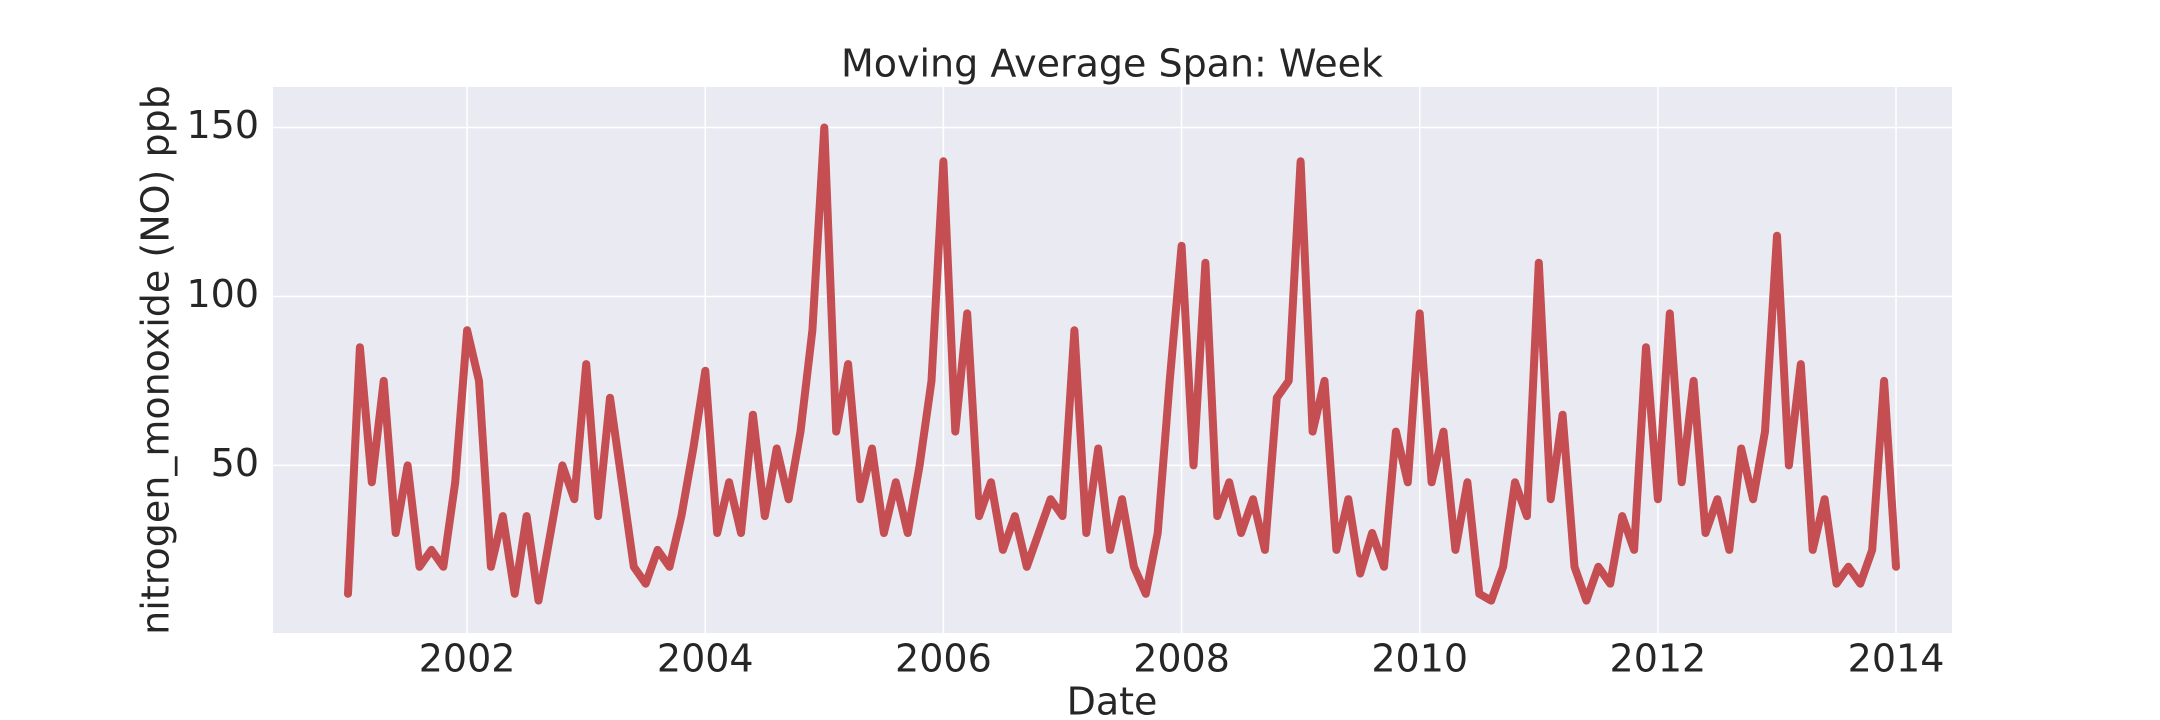  What do you see at coordinates (1181, 659) in the screenshot?
I see `x-tick-label: 2008` at bounding box center [1181, 659].